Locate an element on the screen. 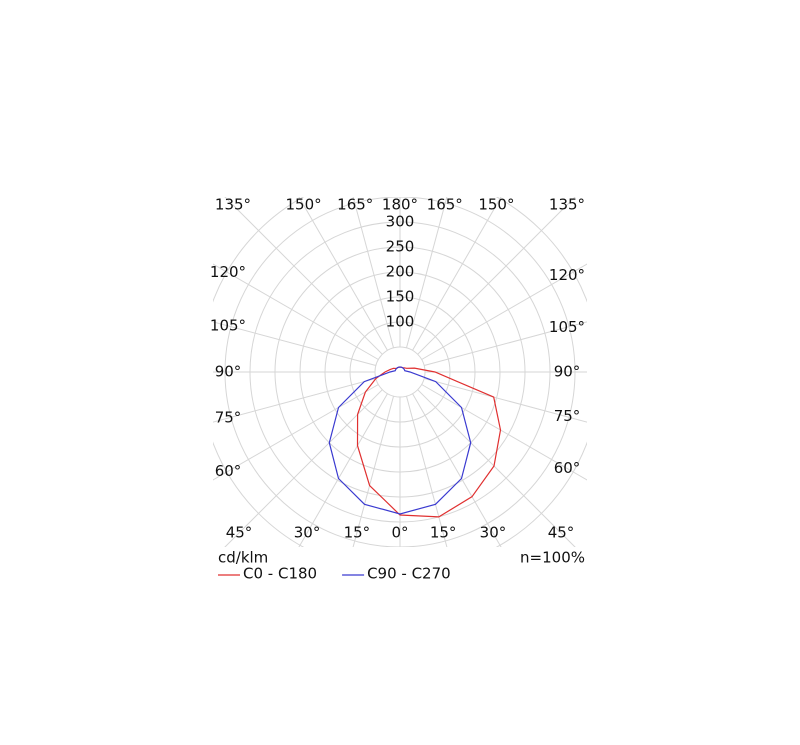 The width and height of the screenshot is (800, 745). r-tick-label: 300 is located at coordinates (400, 222).